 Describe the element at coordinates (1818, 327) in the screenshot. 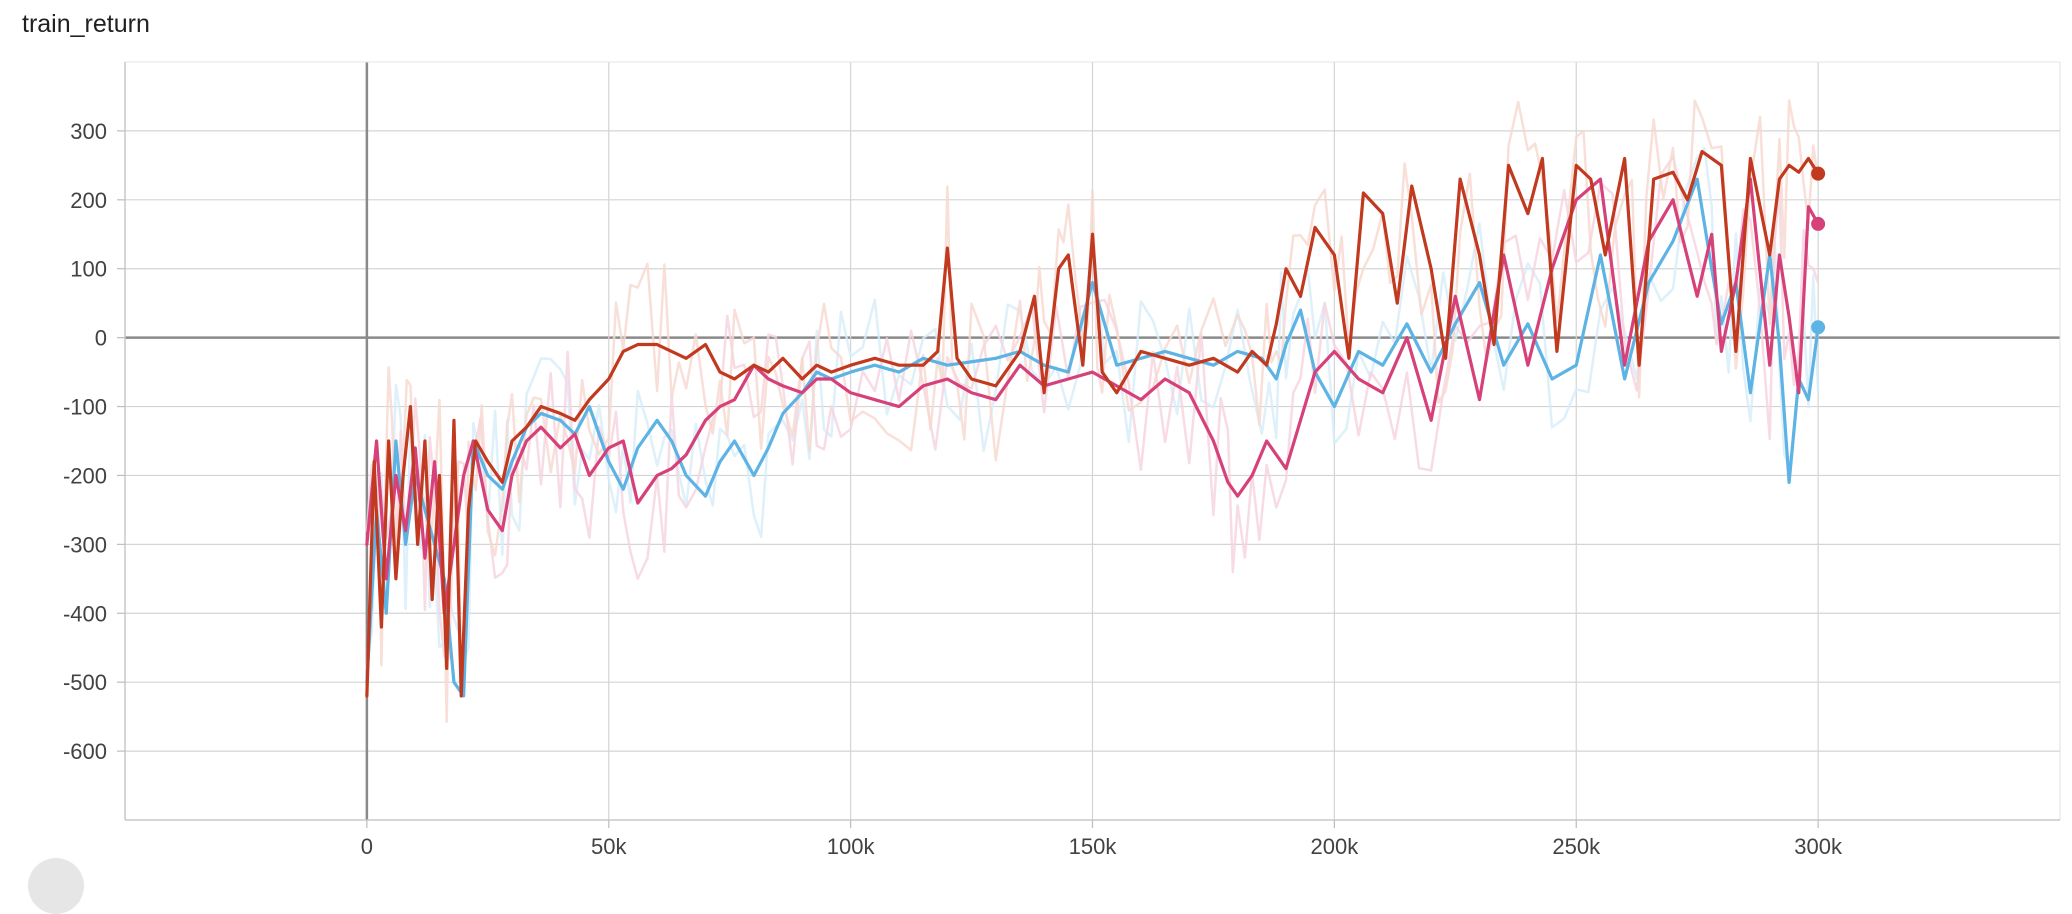

I see `run-blue-end-marker` at that location.